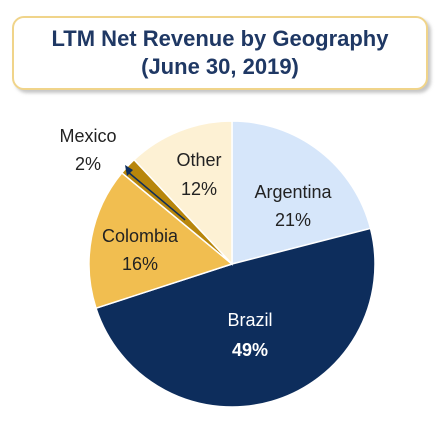 The image size is (443, 427). What do you see at coordinates (250, 350) in the screenshot?
I see `slice-value-brazil: 49%` at bounding box center [250, 350].